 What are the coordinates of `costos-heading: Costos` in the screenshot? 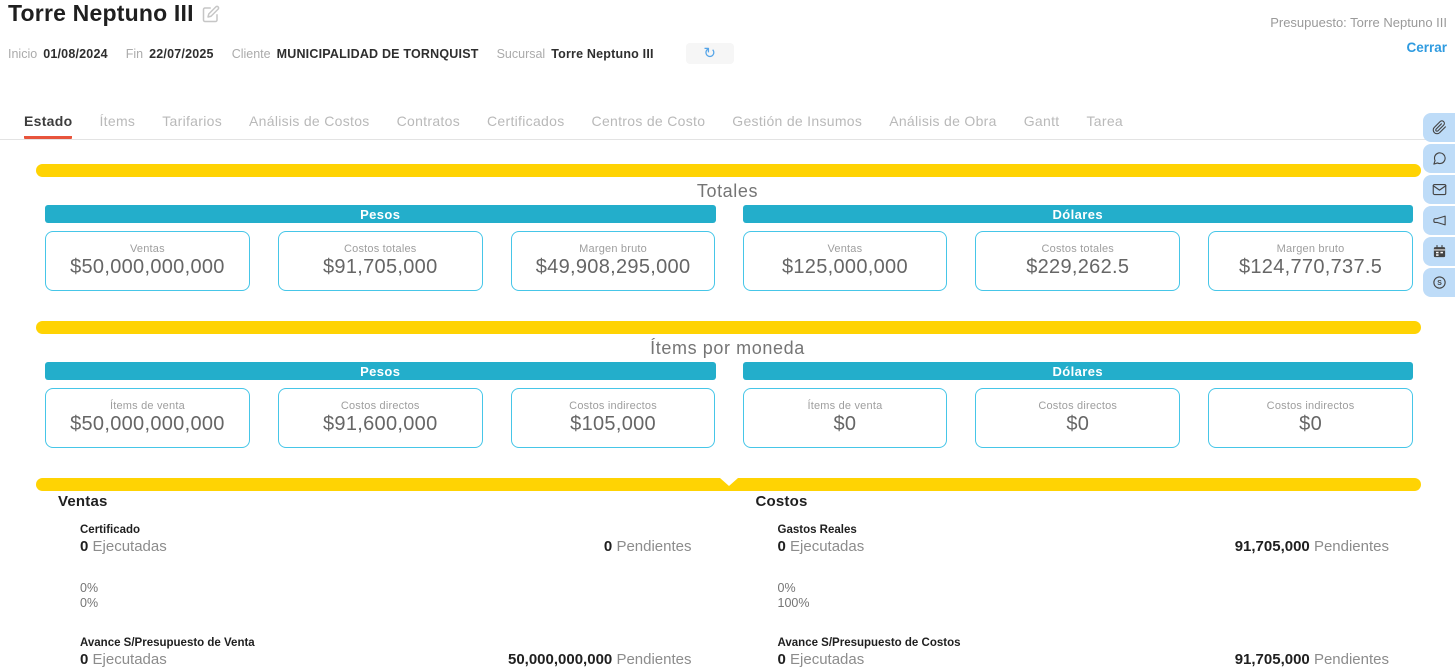 It's located at (781, 501).